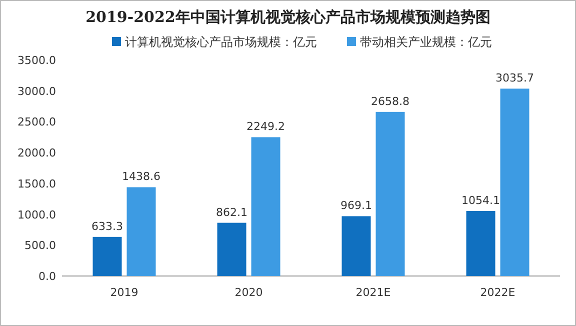 Image resolution: width=576 pixels, height=326 pixels. What do you see at coordinates (37, 122) in the screenshot?
I see `y-tick-label: 2500.0` at bounding box center [37, 122].